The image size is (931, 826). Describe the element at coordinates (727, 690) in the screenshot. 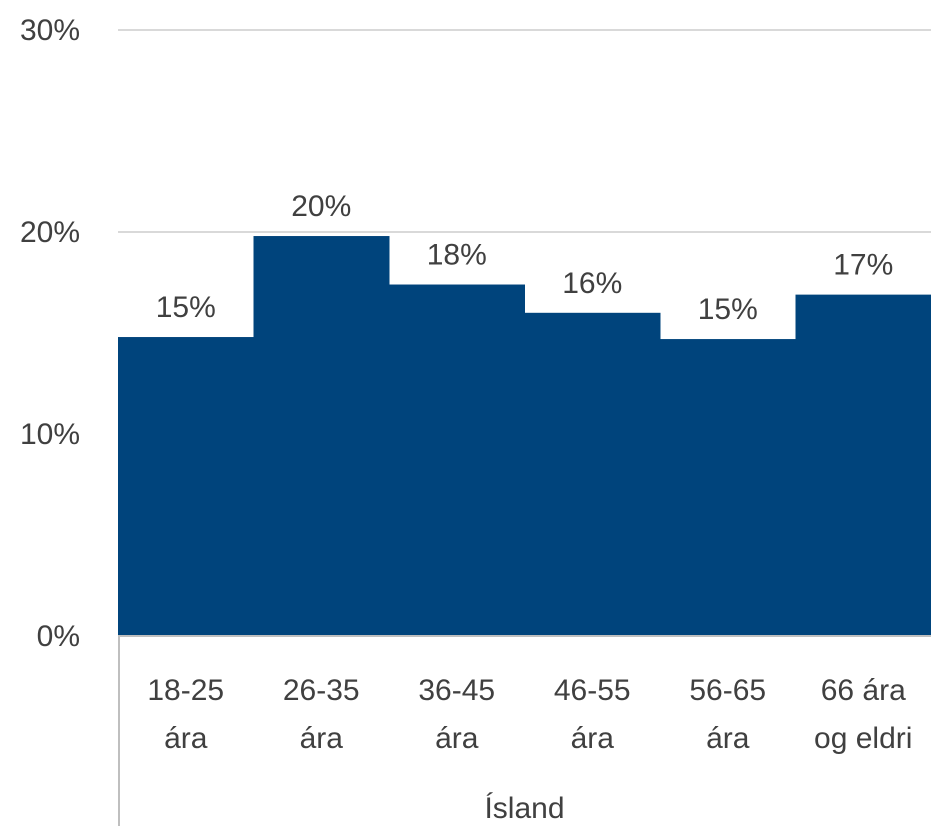

I see `x-tick-label: 56-65` at that location.